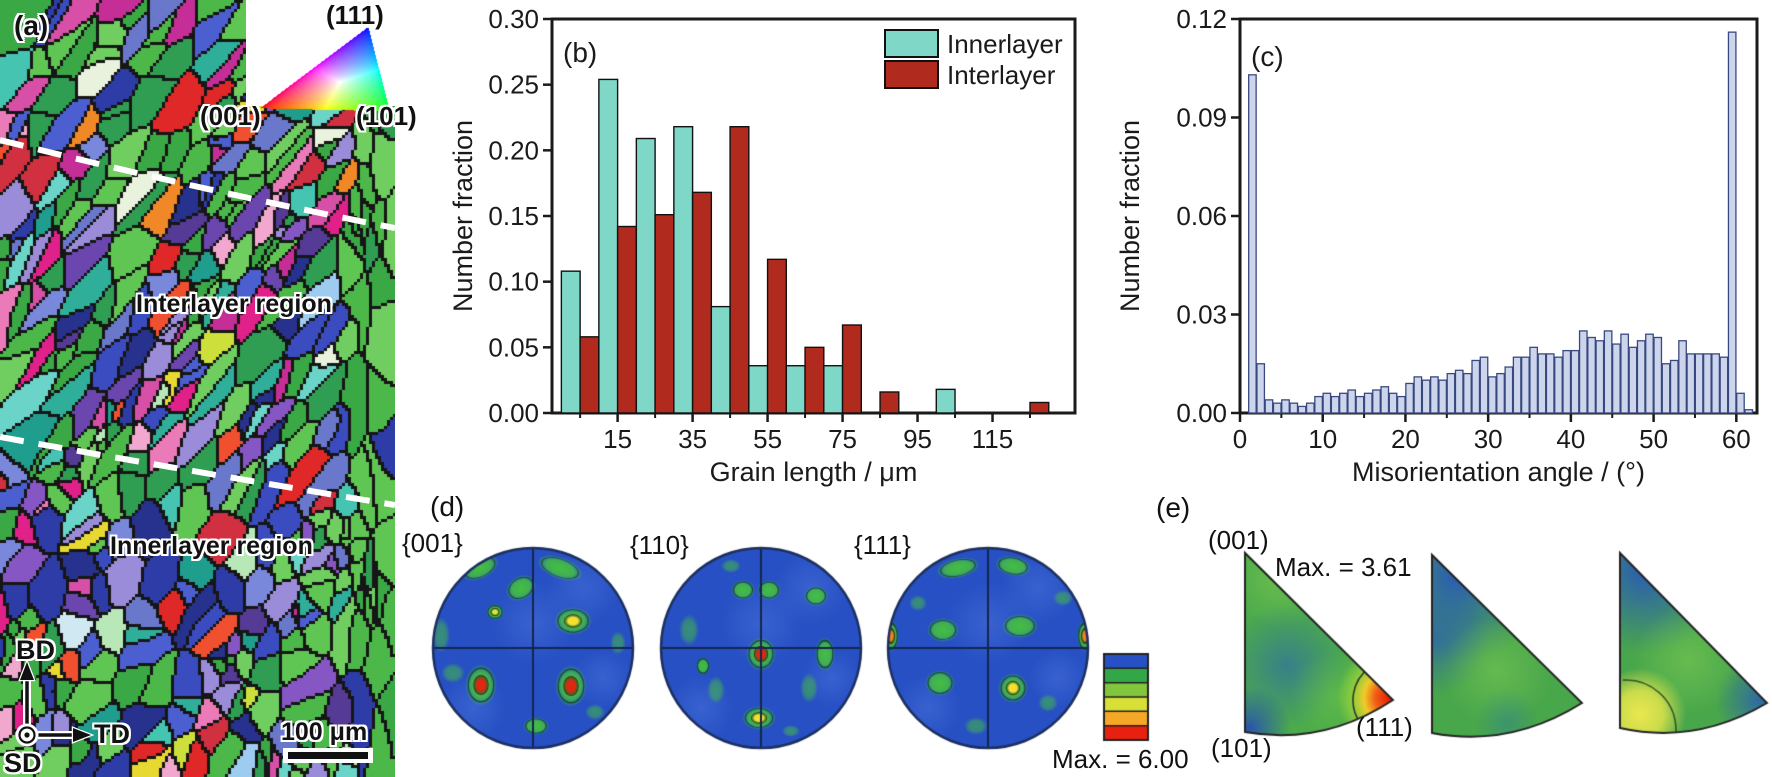 The image size is (1772, 777). What do you see at coordinates (355, 15) in the screenshot?
I see `ipf-key-111-label: (111)` at bounding box center [355, 15].